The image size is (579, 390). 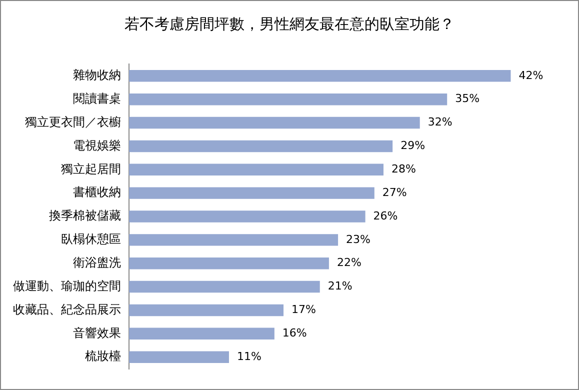 What do you see at coordinates (467, 99) in the screenshot?
I see `data-label: 35%` at bounding box center [467, 99].